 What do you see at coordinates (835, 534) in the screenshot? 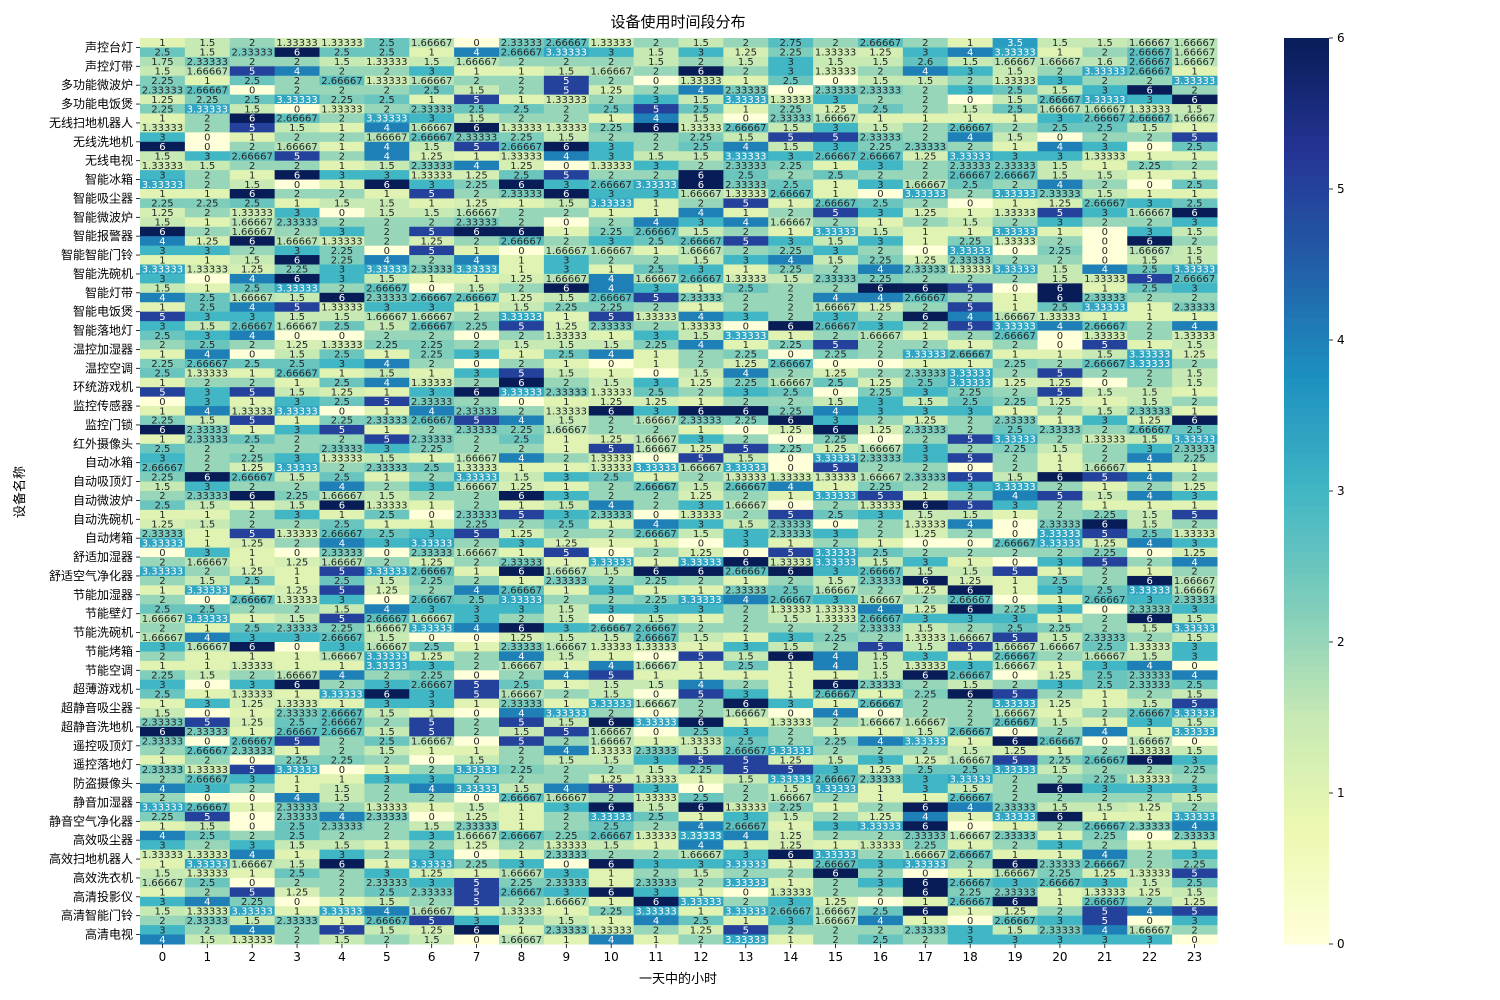
I see `cell-annotation: 3` at bounding box center [835, 534].